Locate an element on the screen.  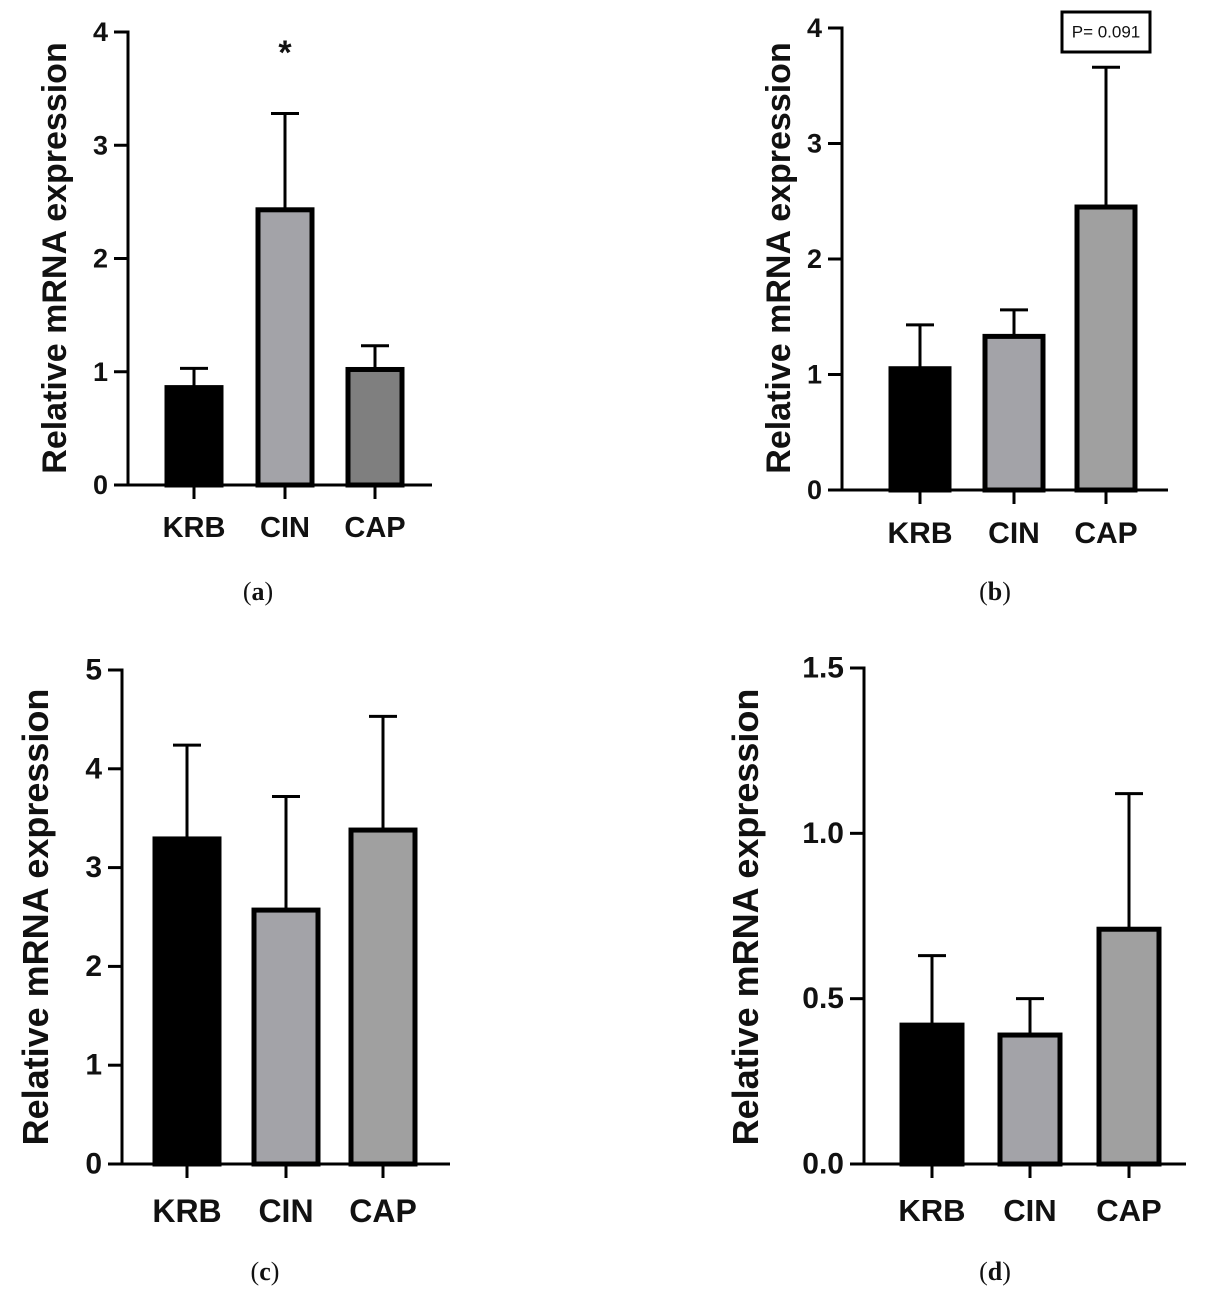
y-tick-label: 5 is located at coordinates (93, 670).